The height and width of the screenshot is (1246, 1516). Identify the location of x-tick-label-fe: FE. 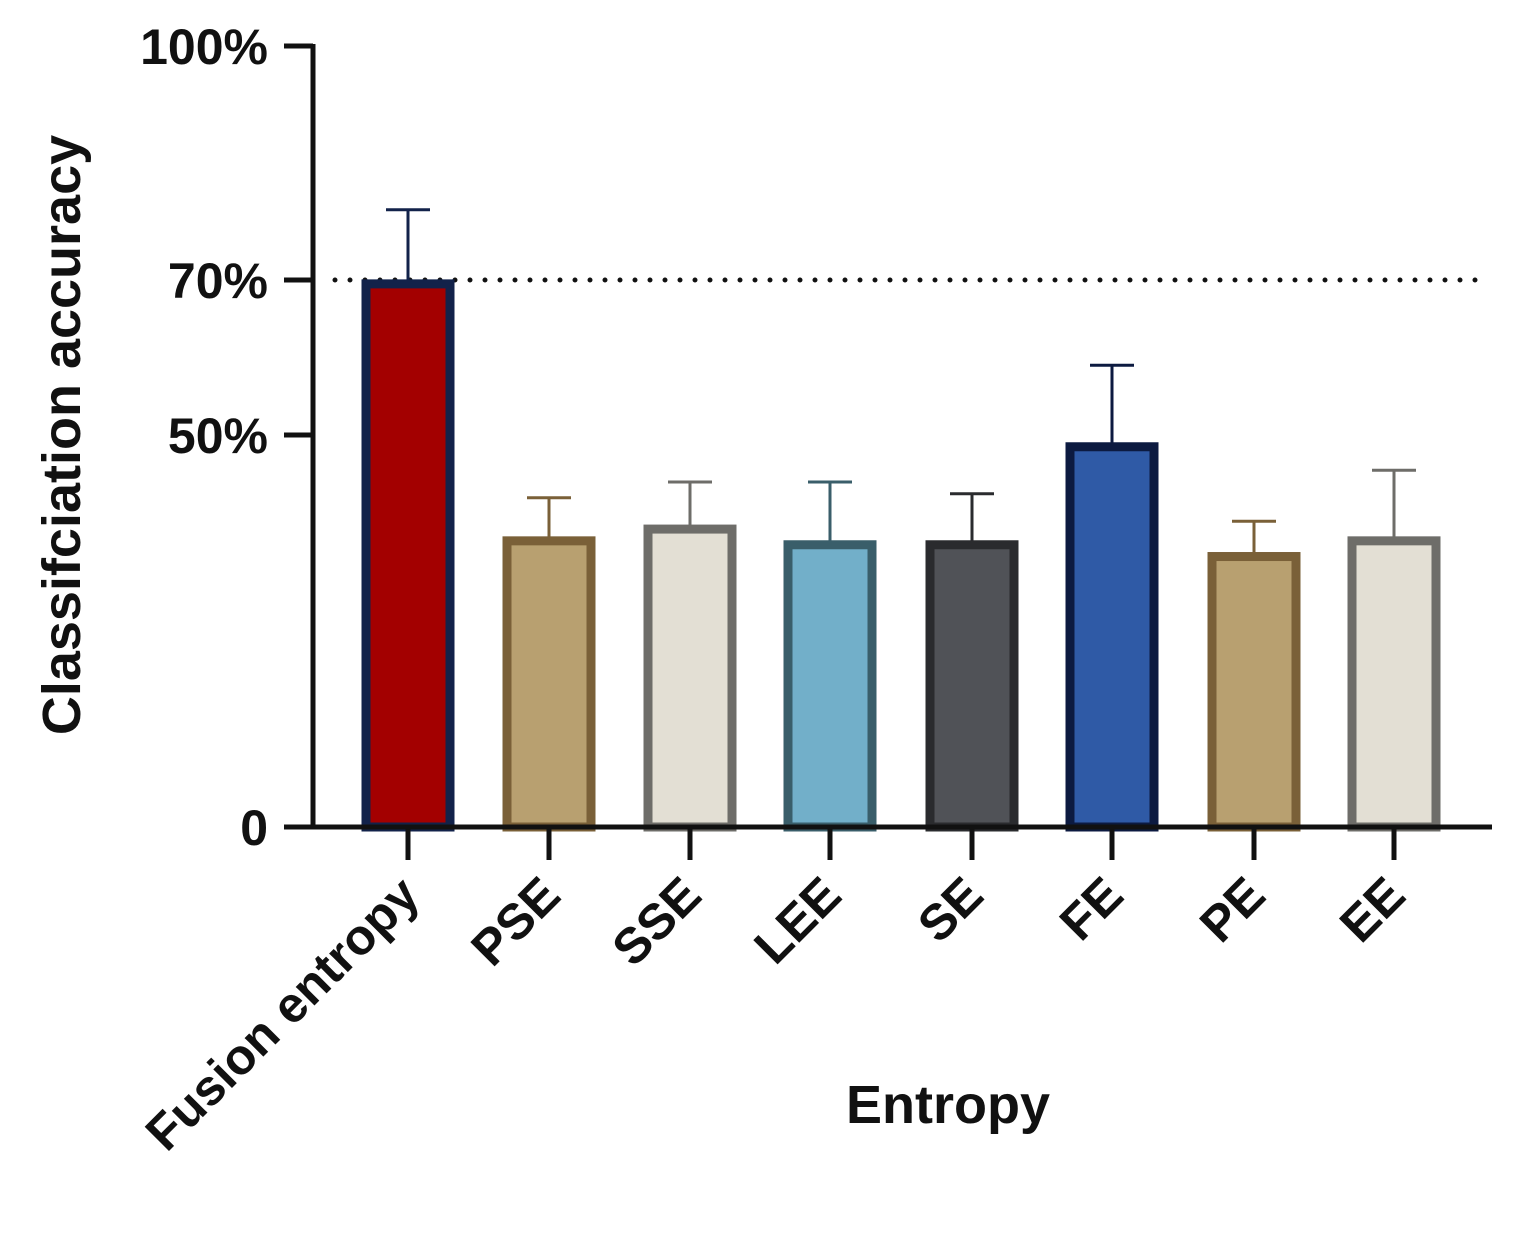
(1091, 908).